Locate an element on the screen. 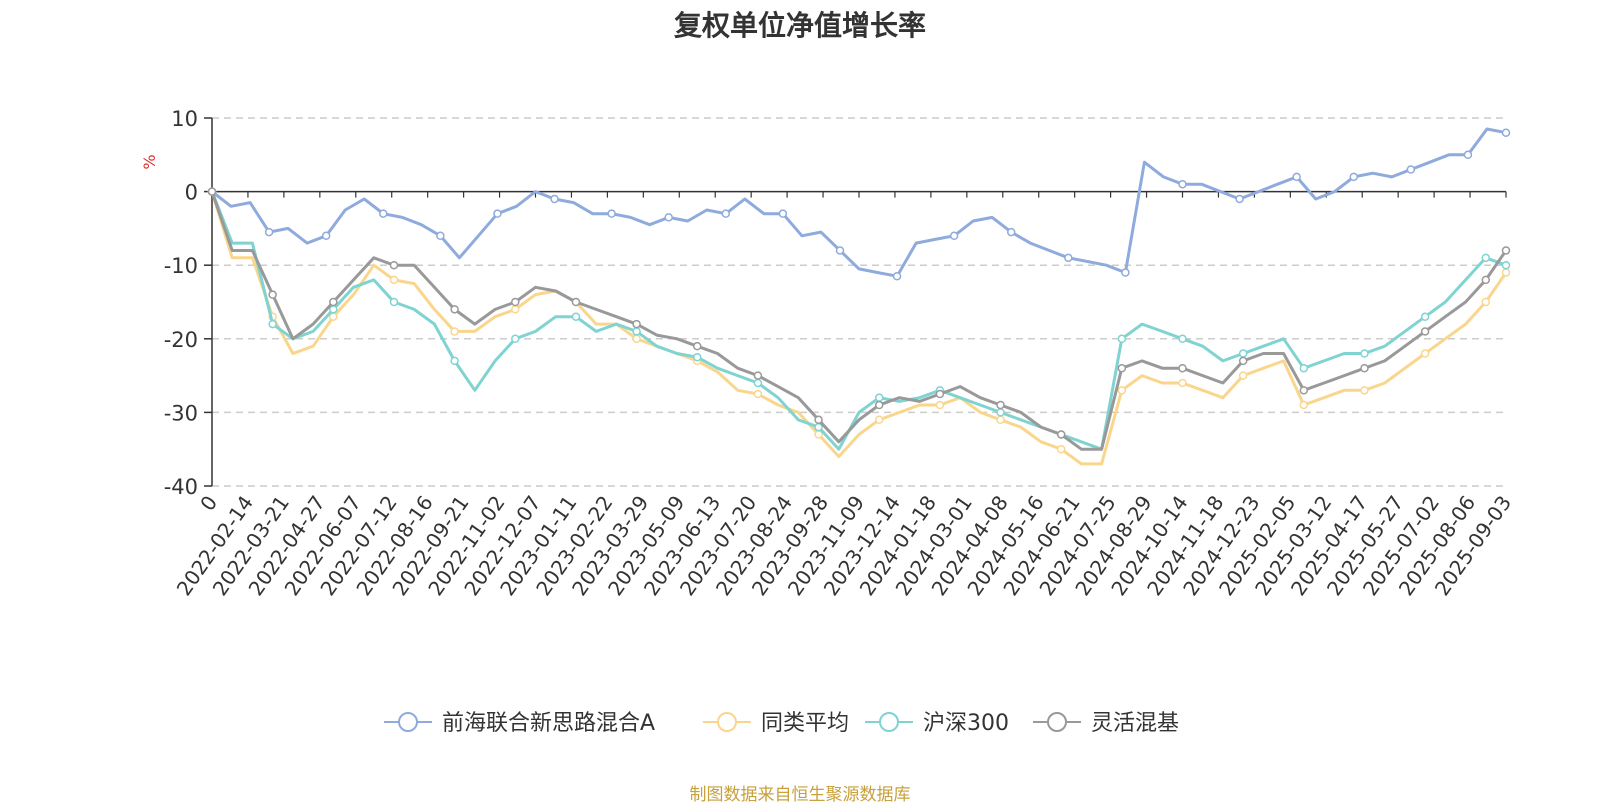  legend: 前海联合新思路混合A 同类平均 沪深300 灵活混基 is located at coordinates (781, 723).